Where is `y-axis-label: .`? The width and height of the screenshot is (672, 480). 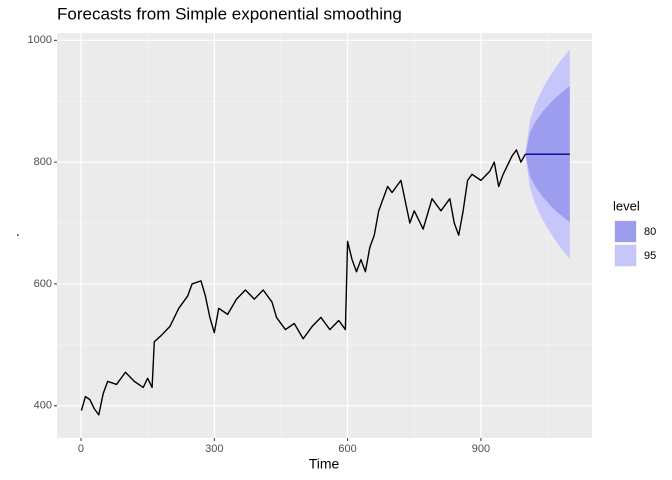
y-axis-label: . is located at coordinates (14, 235).